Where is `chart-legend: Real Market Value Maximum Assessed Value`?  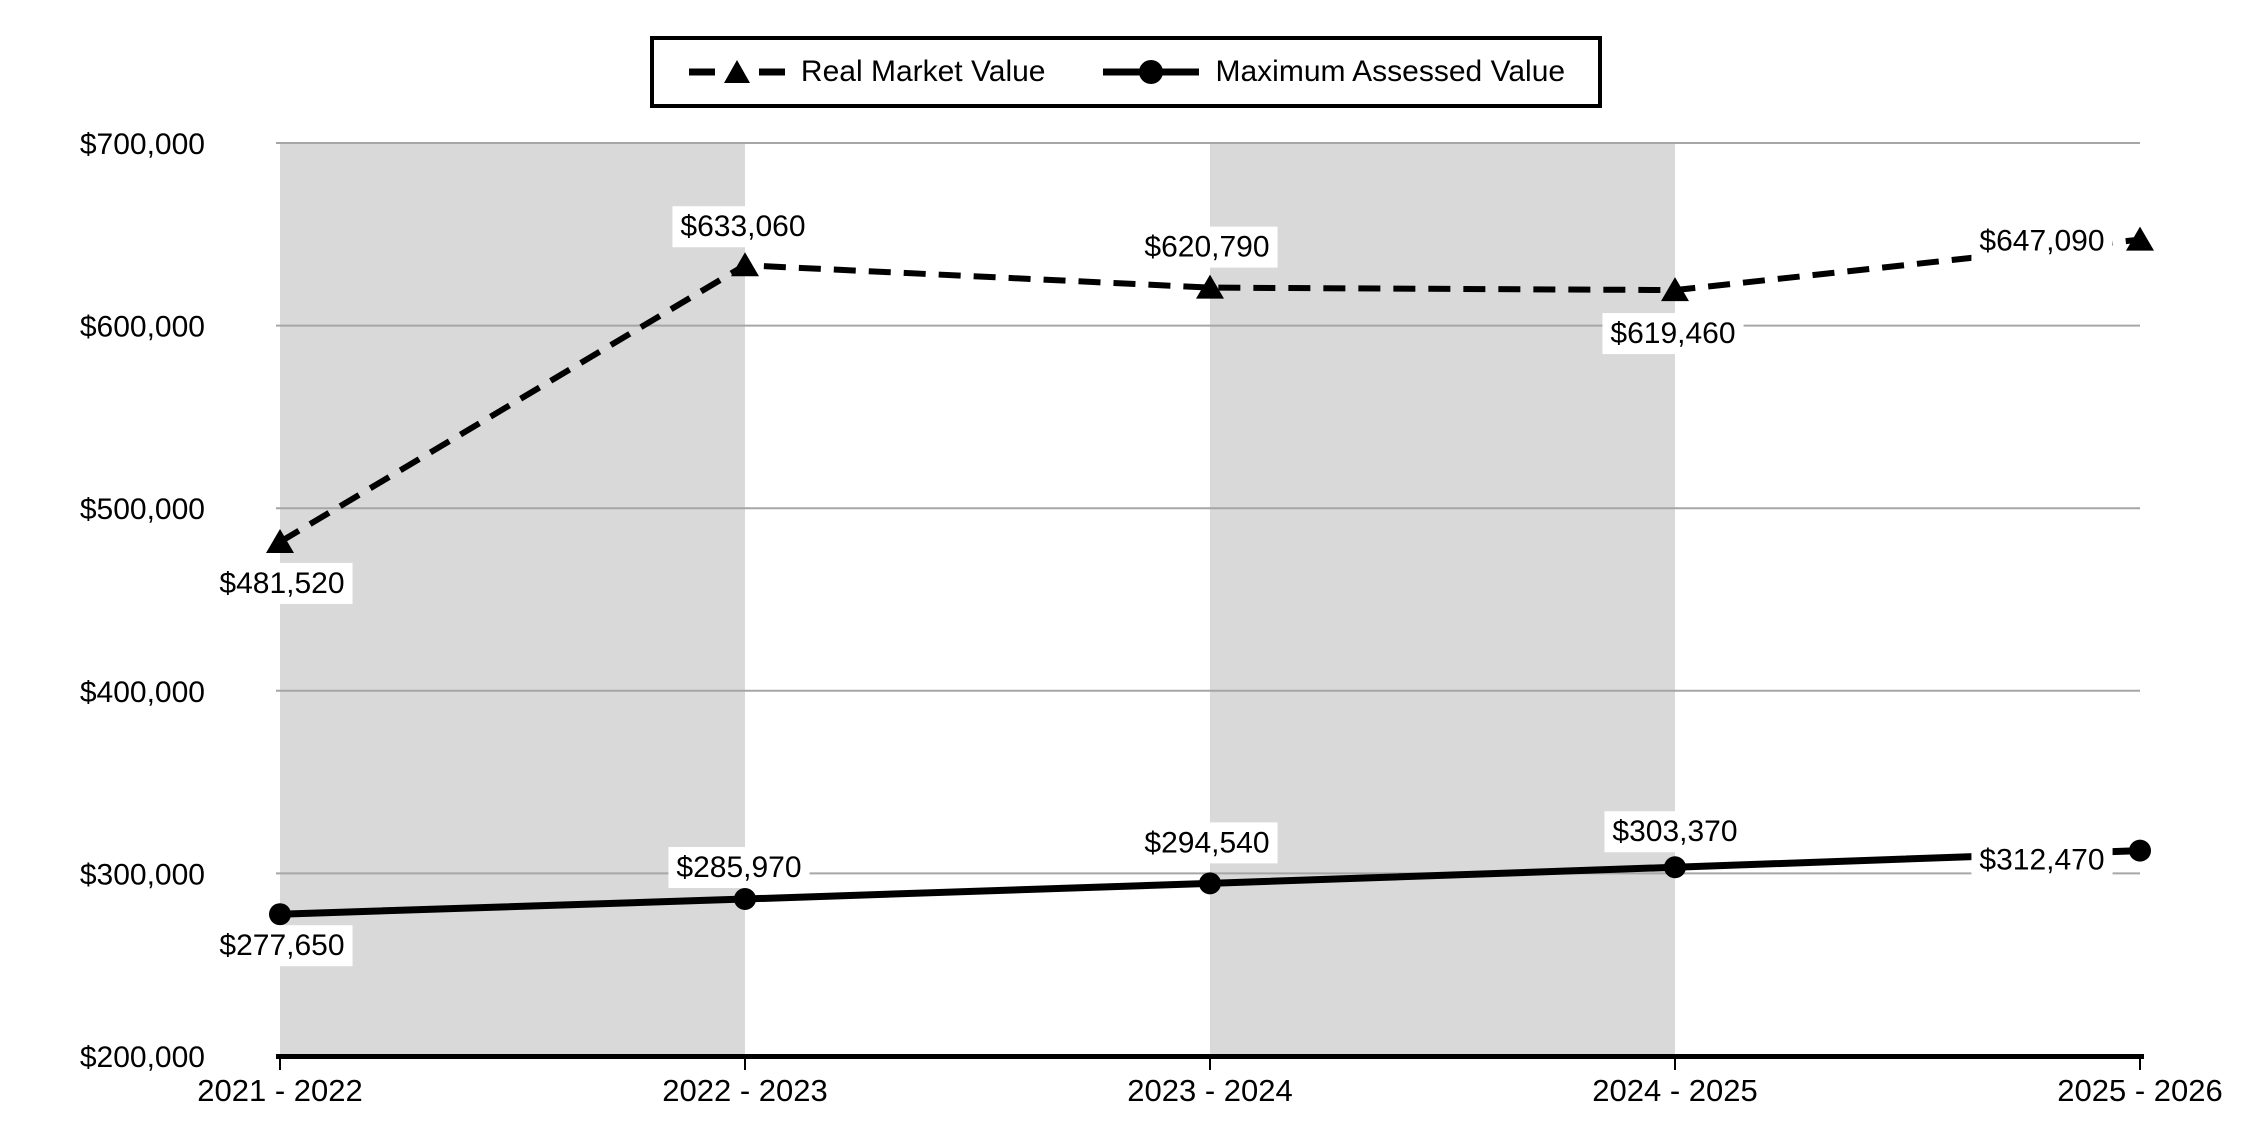
chart-legend: Real Market Value Maximum Assessed Value is located at coordinates (1126, 72).